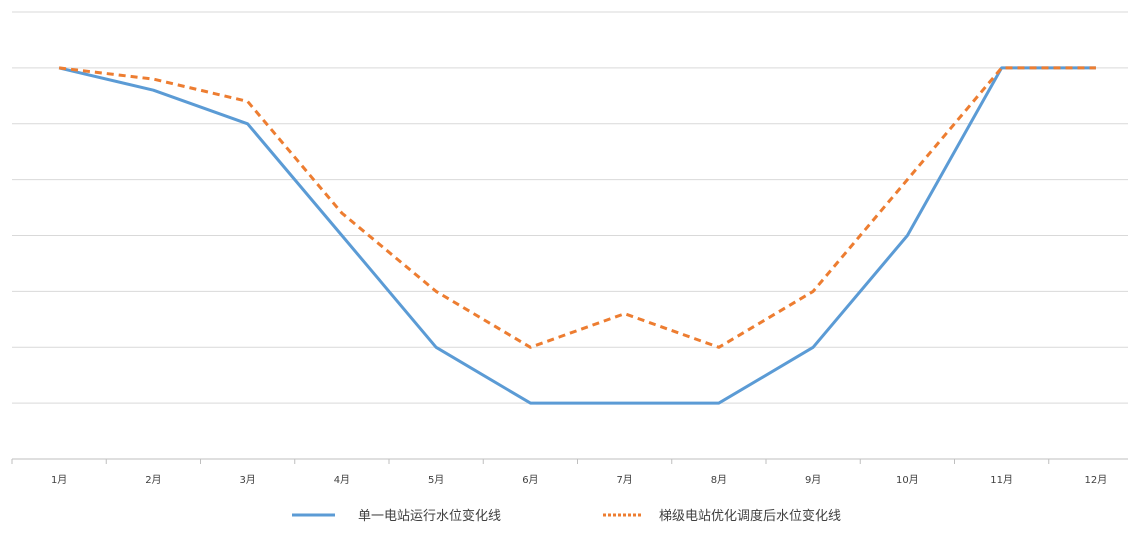  What do you see at coordinates (719, 480) in the screenshot?
I see `x-tick-label: 8月` at bounding box center [719, 480].